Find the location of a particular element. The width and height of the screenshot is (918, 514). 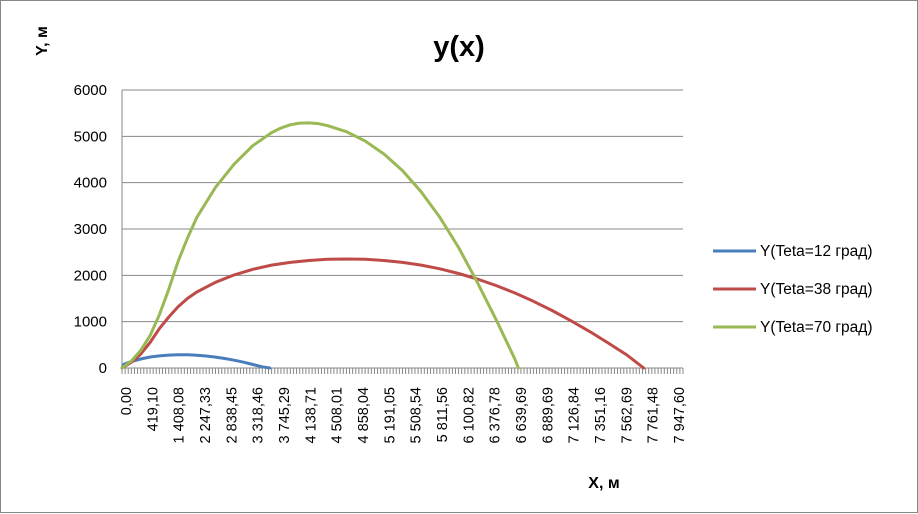

x-tick-label: 7 126,84 is located at coordinates (575, 415).